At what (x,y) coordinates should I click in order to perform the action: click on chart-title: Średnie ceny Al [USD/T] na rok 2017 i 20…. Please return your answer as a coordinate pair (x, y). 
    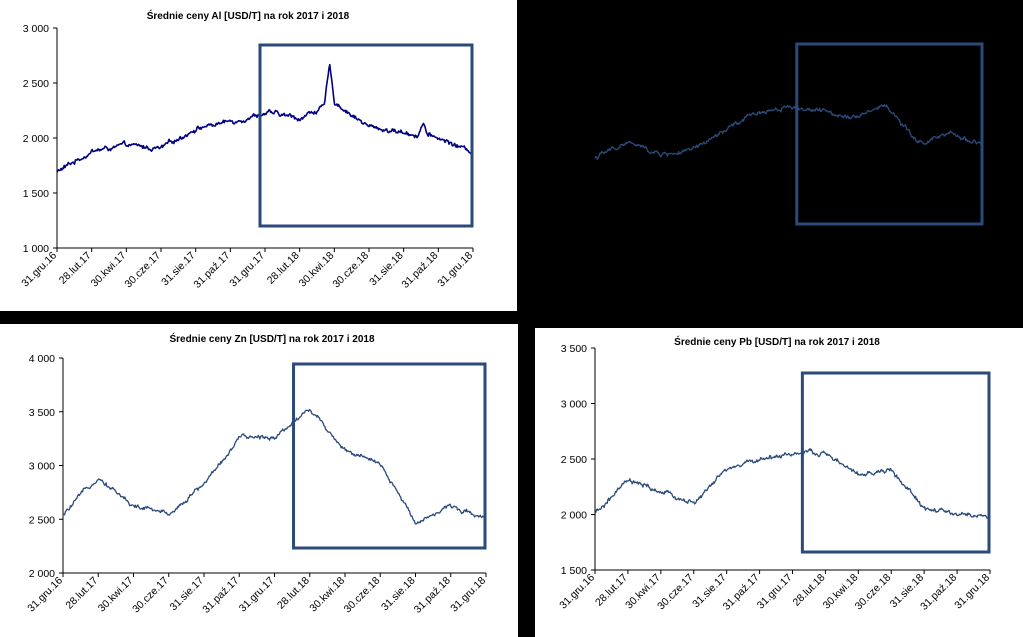
    Looking at the image, I should click on (248, 15).